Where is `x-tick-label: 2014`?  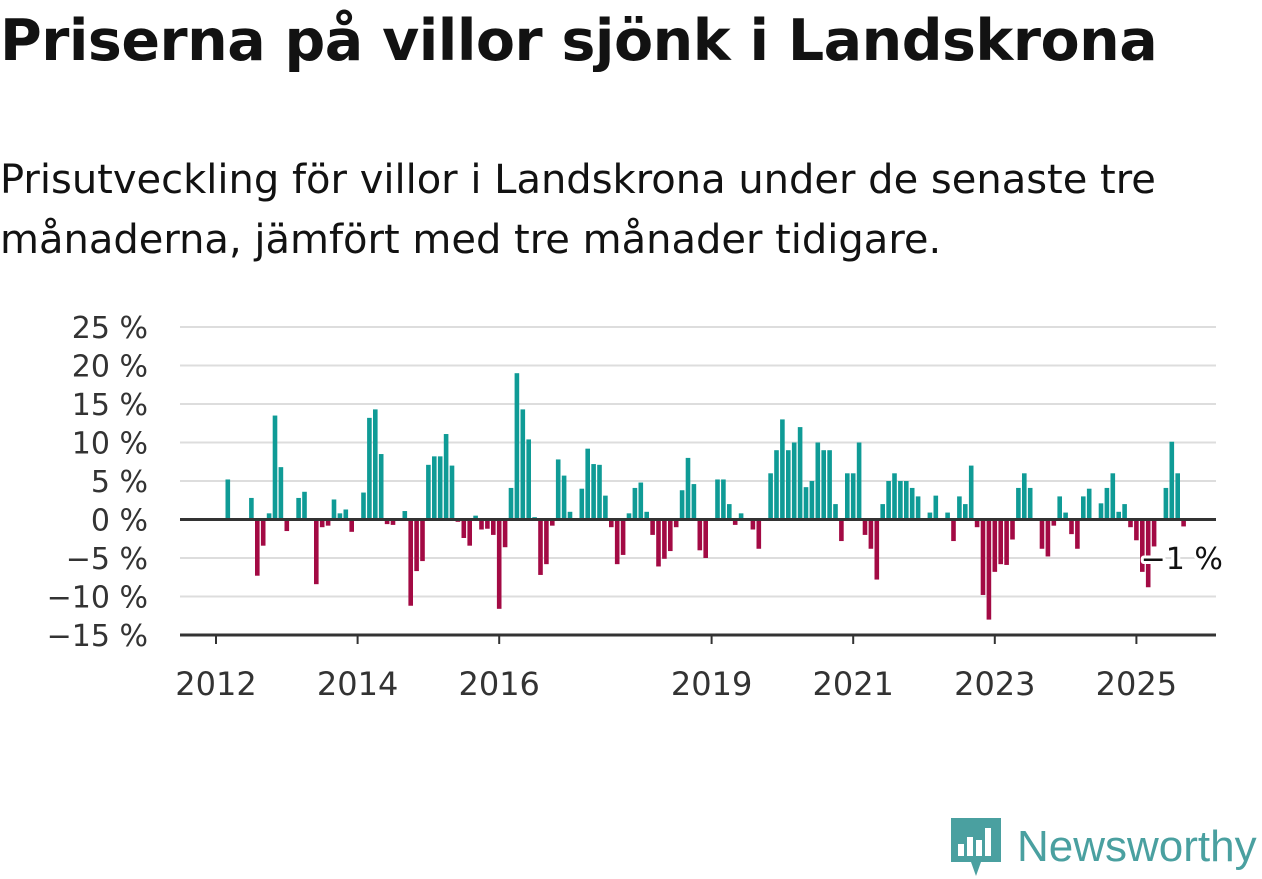
x-tick-label: 2014 is located at coordinates (357, 684).